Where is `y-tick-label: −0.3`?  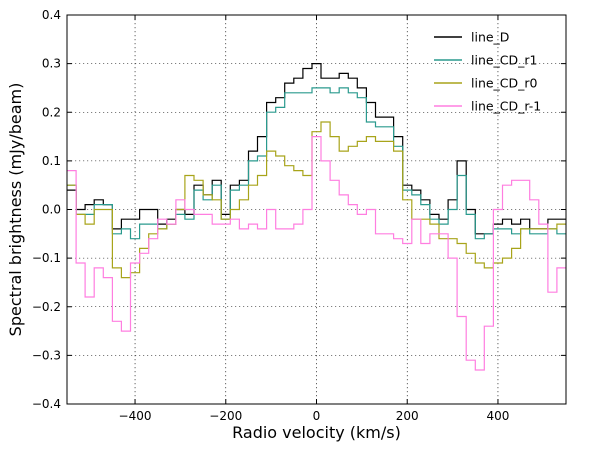 y-tick-label: −0.3 is located at coordinates (46, 355).